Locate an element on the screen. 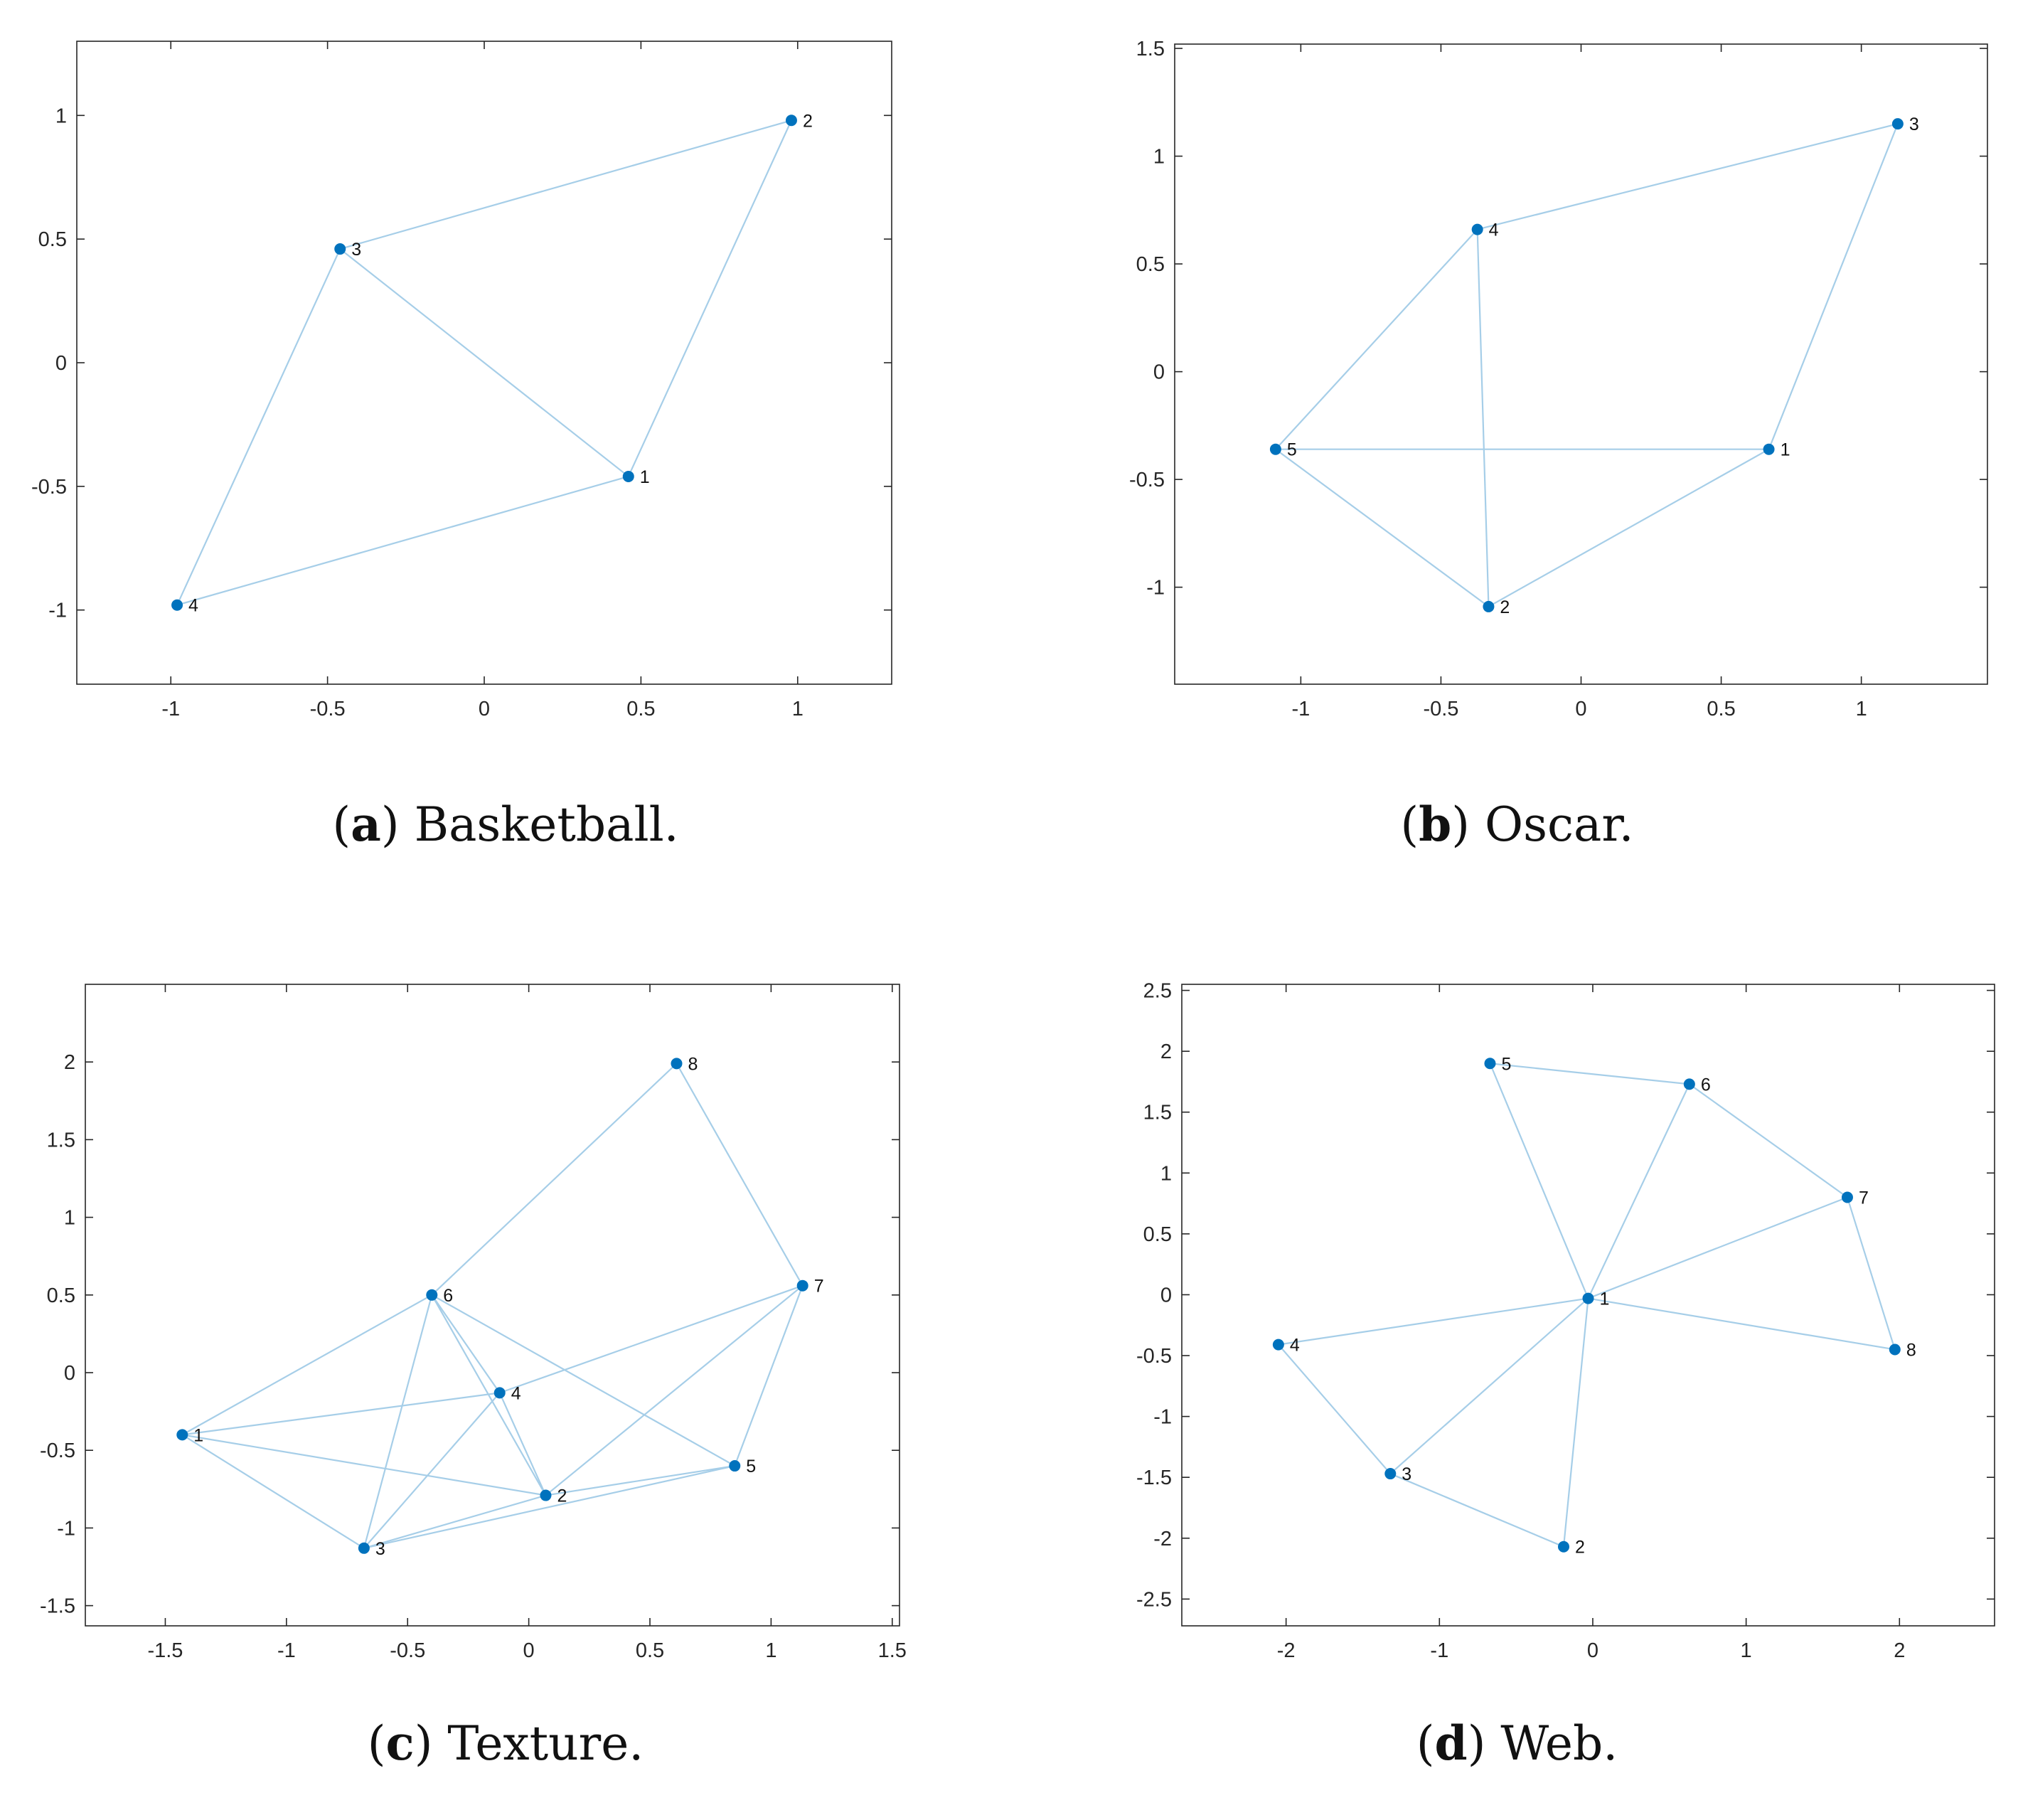  x-tick-label: 1.5 is located at coordinates (893, 1650).